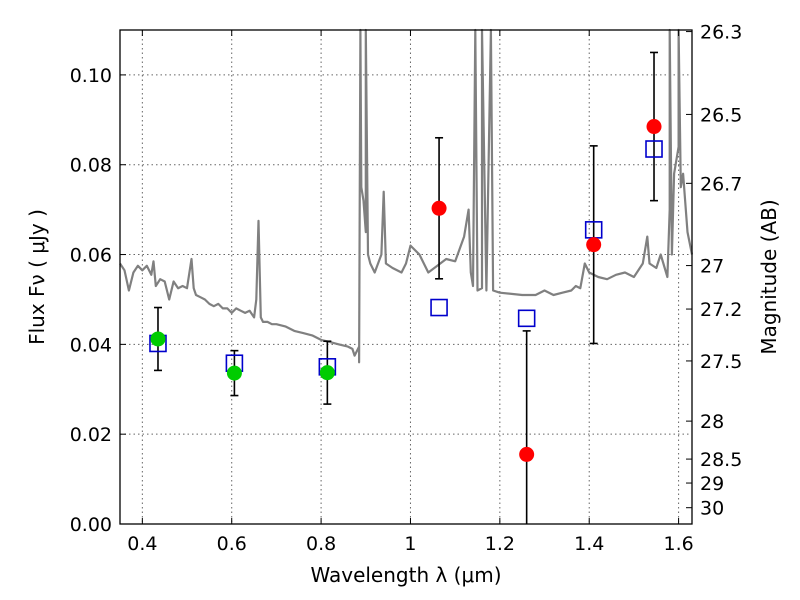  Describe the element at coordinates (405, 575) in the screenshot. I see `x-axis-label: Wavelength λ (μm)` at that location.